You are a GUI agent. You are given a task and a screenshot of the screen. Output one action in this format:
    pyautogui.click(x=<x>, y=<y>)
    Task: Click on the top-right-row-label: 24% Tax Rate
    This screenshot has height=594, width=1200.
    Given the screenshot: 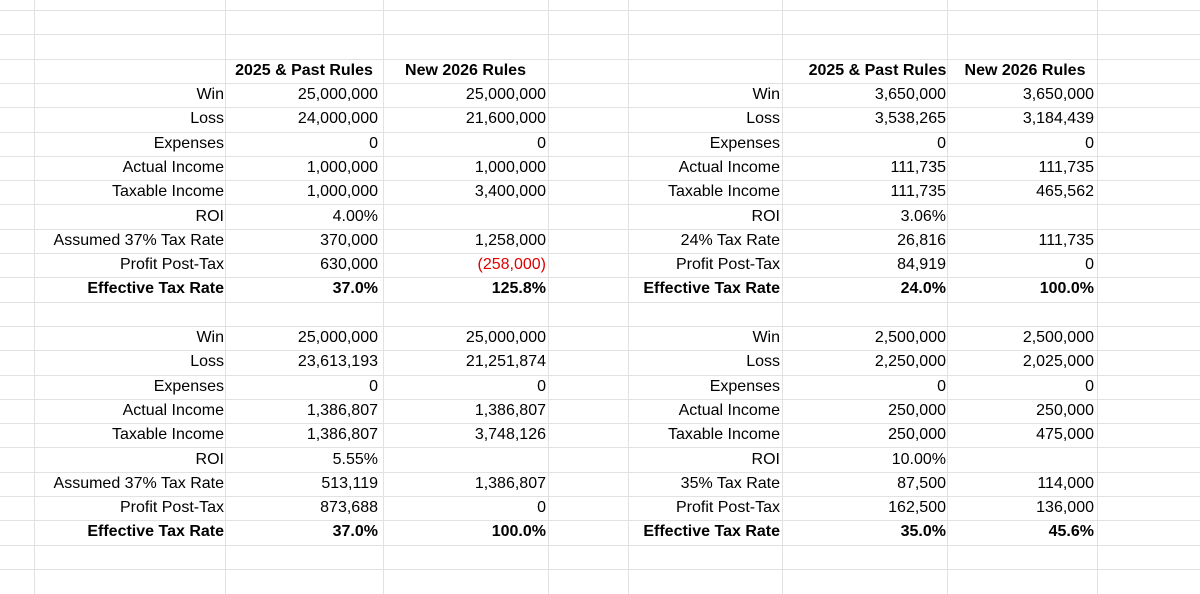 What is the action you would take?
    pyautogui.click(x=730, y=240)
    